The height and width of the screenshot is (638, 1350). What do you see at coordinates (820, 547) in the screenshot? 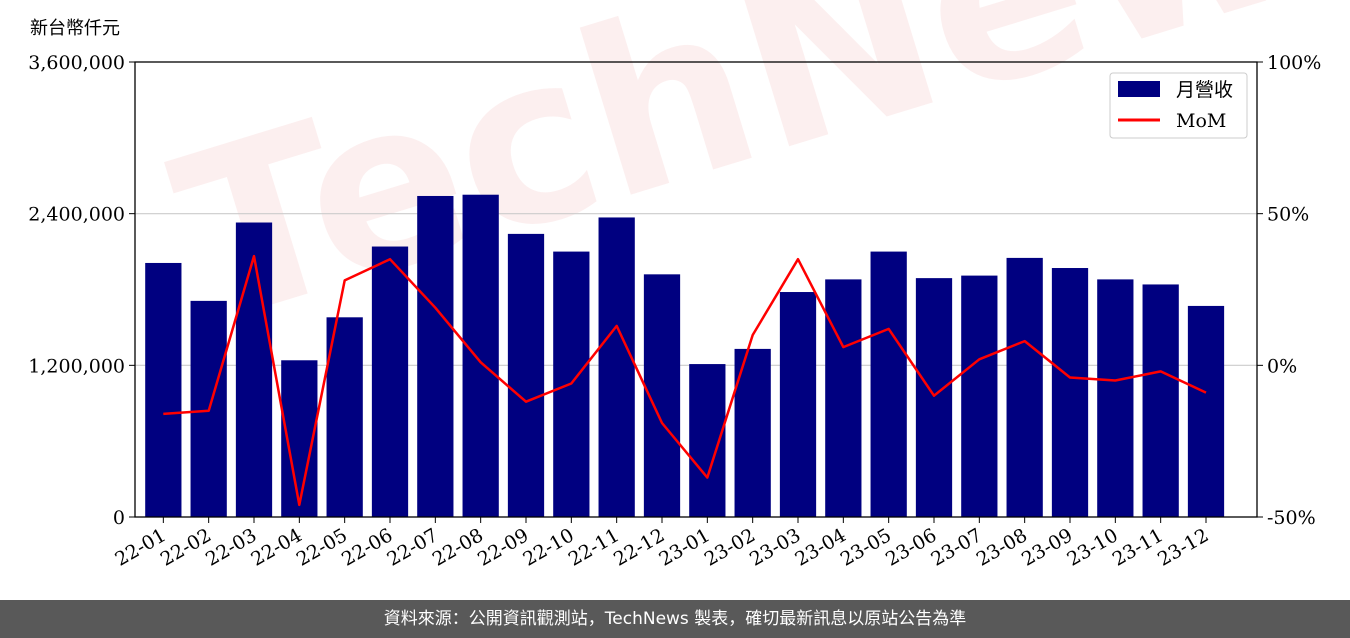
I see `x-tick-label-23-04: 23-04` at bounding box center [820, 547].